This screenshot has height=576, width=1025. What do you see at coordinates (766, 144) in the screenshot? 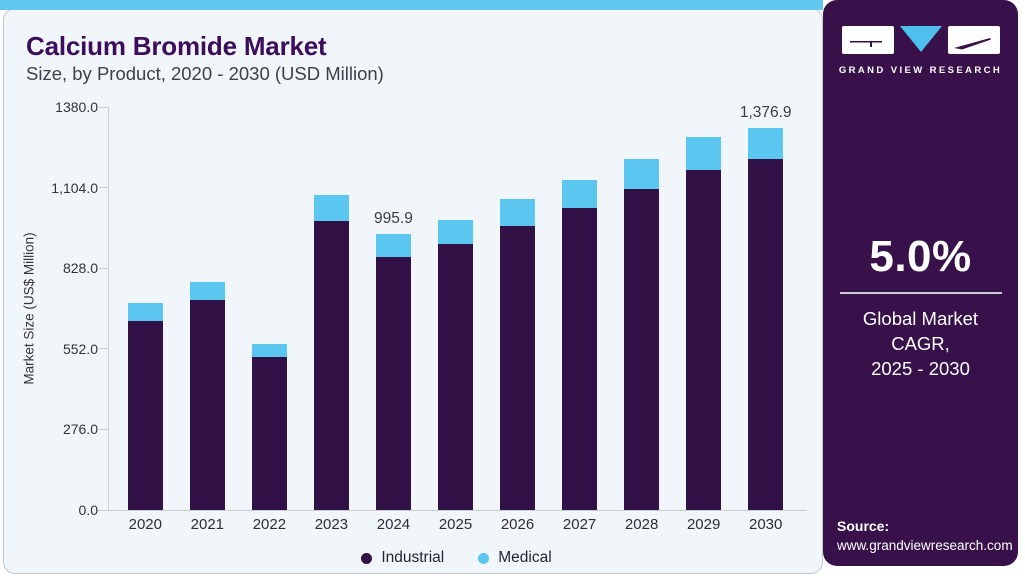
I see `bar-medical-2030` at bounding box center [766, 144].